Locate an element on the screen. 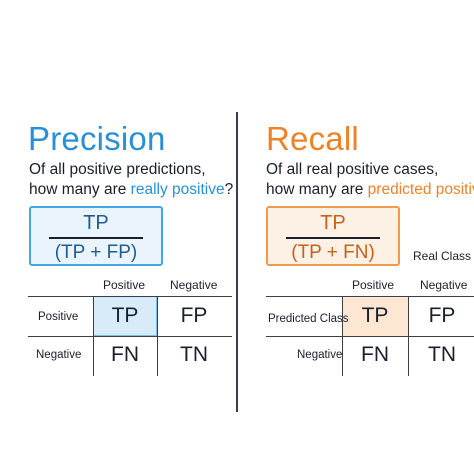 This screenshot has height=474, width=474. precision-row-label-negative: Negative is located at coordinates (59, 355).